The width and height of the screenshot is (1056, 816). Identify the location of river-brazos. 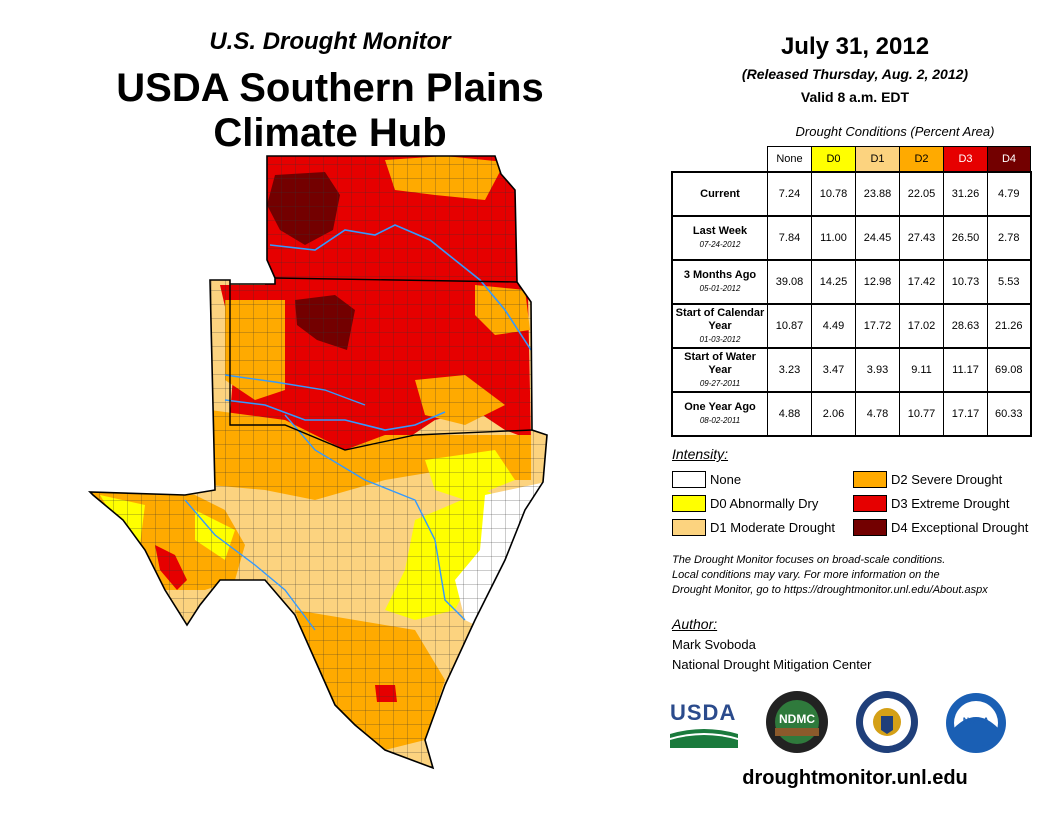
(375, 517).